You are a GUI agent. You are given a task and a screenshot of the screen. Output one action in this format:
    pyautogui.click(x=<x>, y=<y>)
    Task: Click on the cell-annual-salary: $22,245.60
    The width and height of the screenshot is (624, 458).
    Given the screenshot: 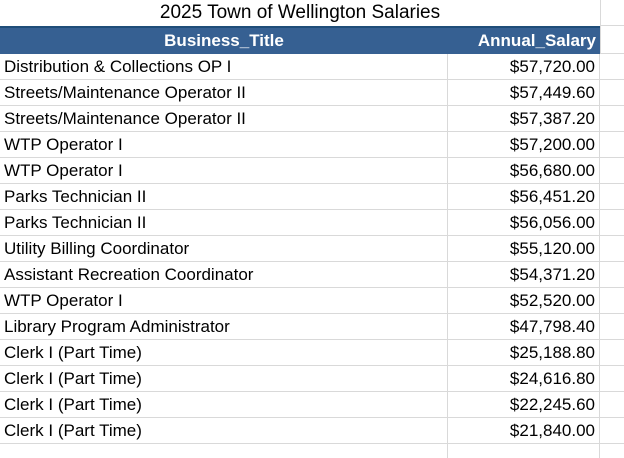 What is the action you would take?
    pyautogui.click(x=524, y=405)
    